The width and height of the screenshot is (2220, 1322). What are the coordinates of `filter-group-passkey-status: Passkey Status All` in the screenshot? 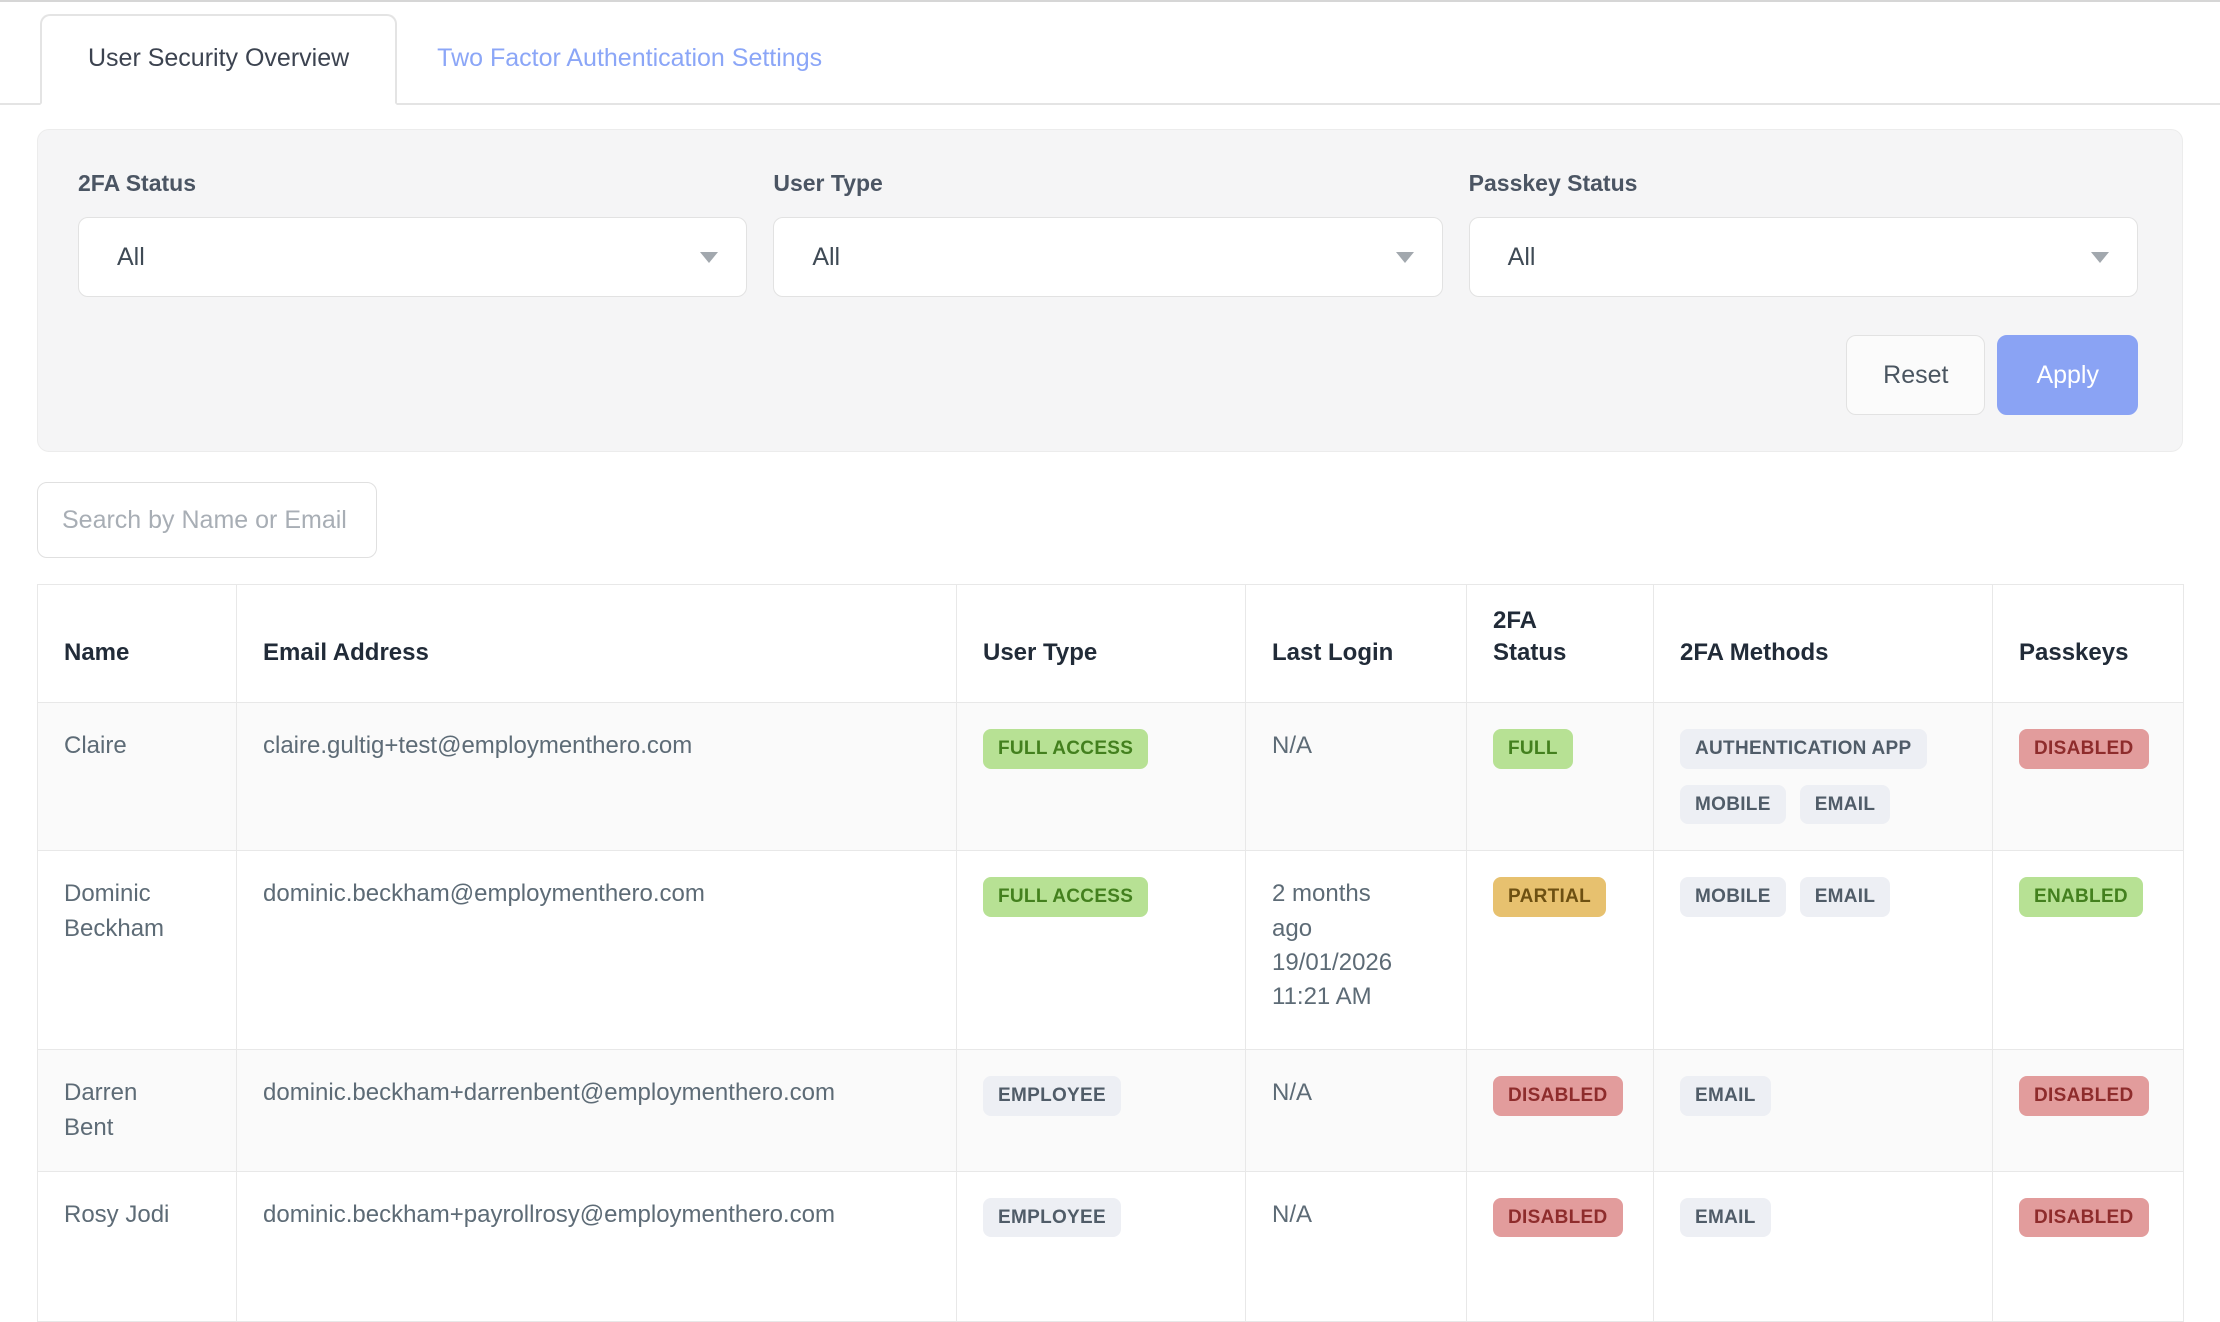 It's located at (1803, 233).